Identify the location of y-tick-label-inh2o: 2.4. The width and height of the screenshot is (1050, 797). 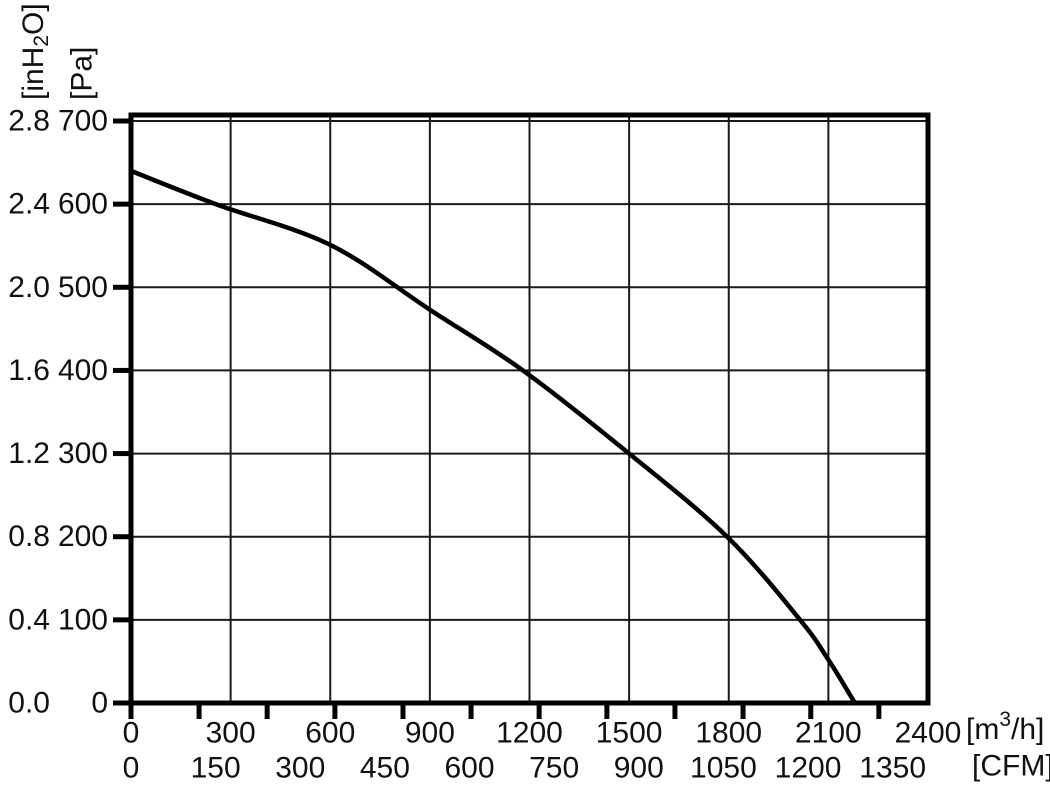
(29, 204).